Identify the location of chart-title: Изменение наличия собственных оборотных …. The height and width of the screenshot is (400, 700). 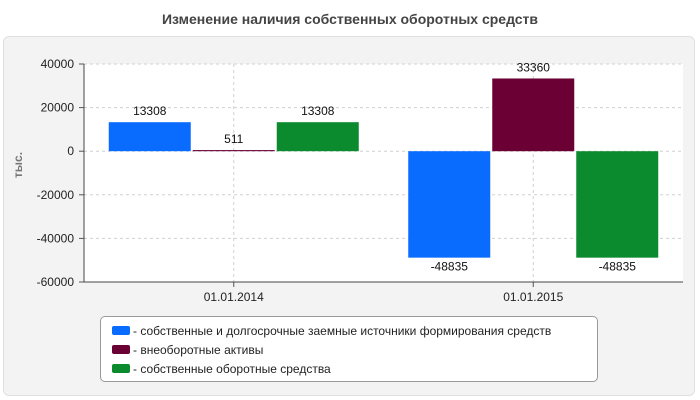
(350, 19).